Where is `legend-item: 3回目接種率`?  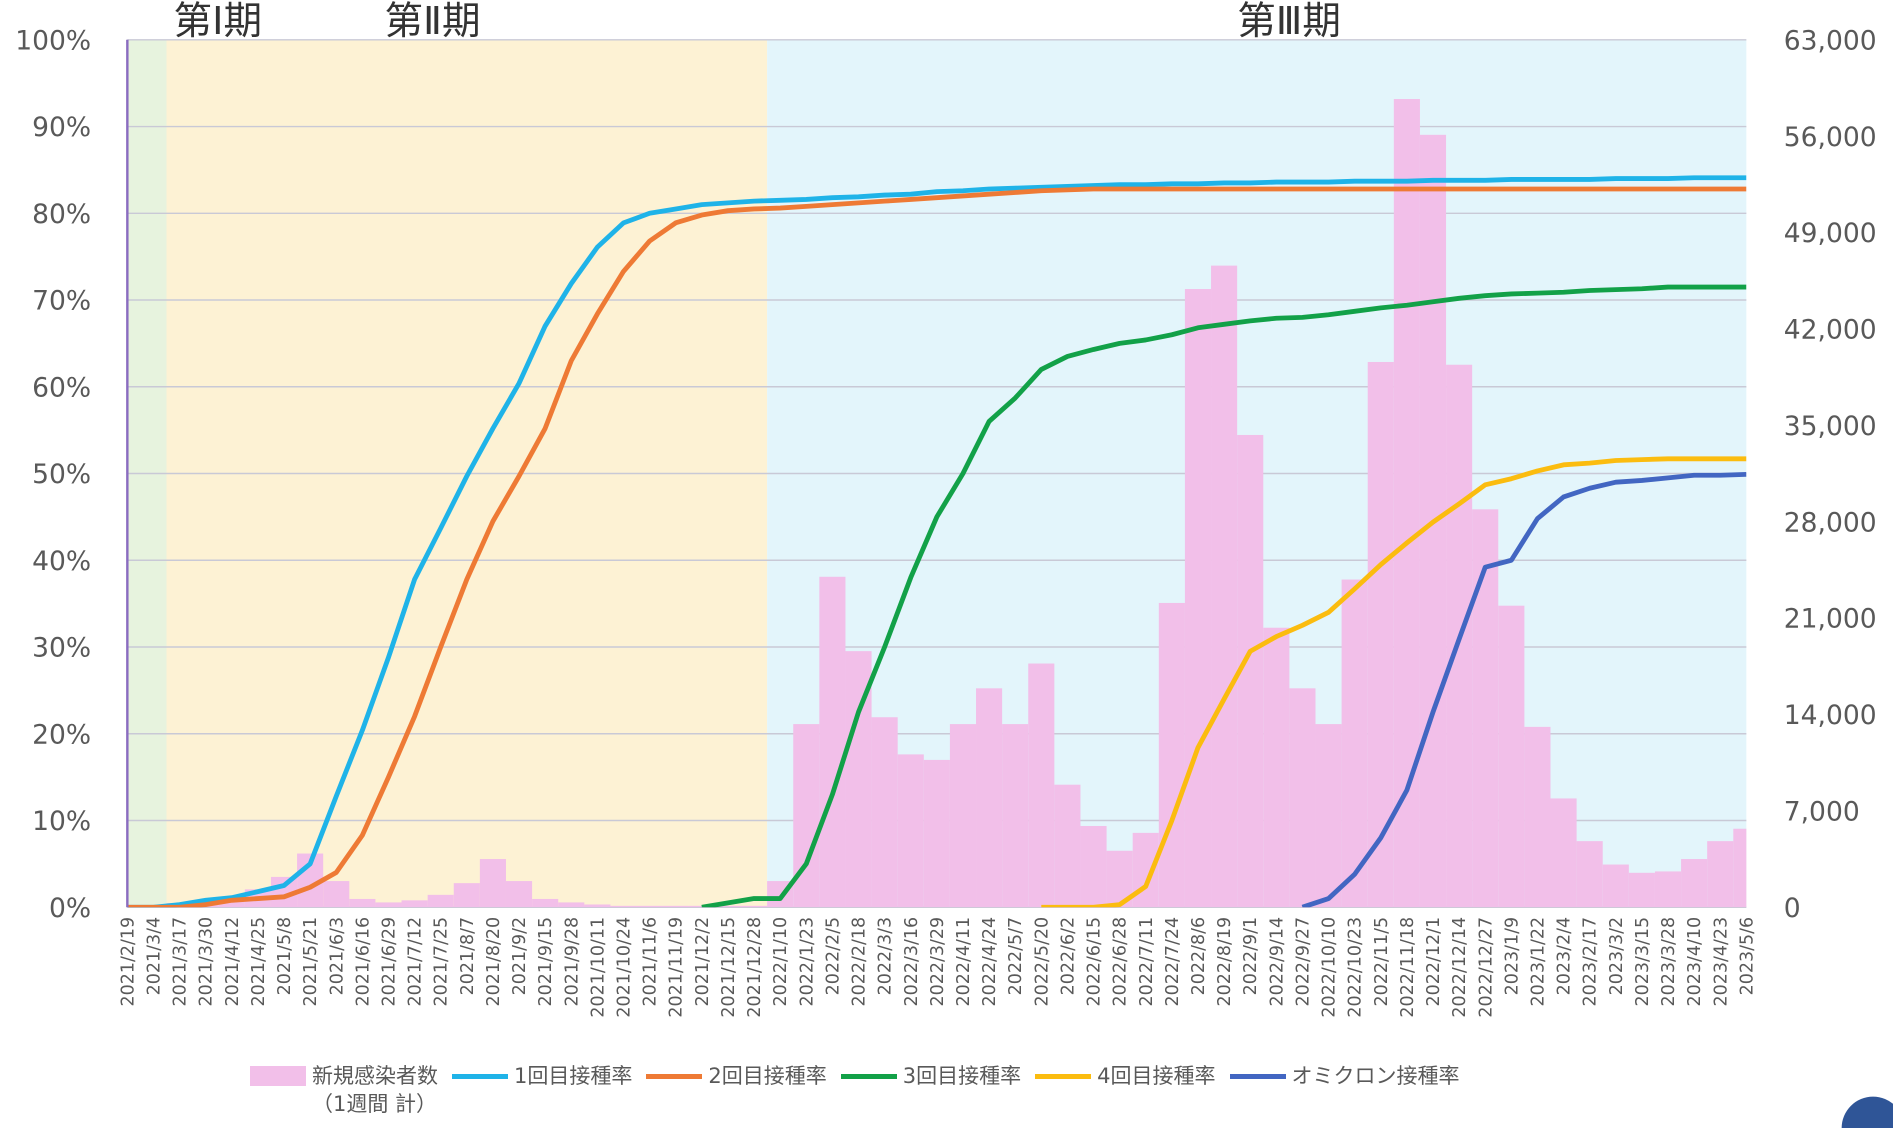 legend-item: 3回目接種率 is located at coordinates (930, 1076).